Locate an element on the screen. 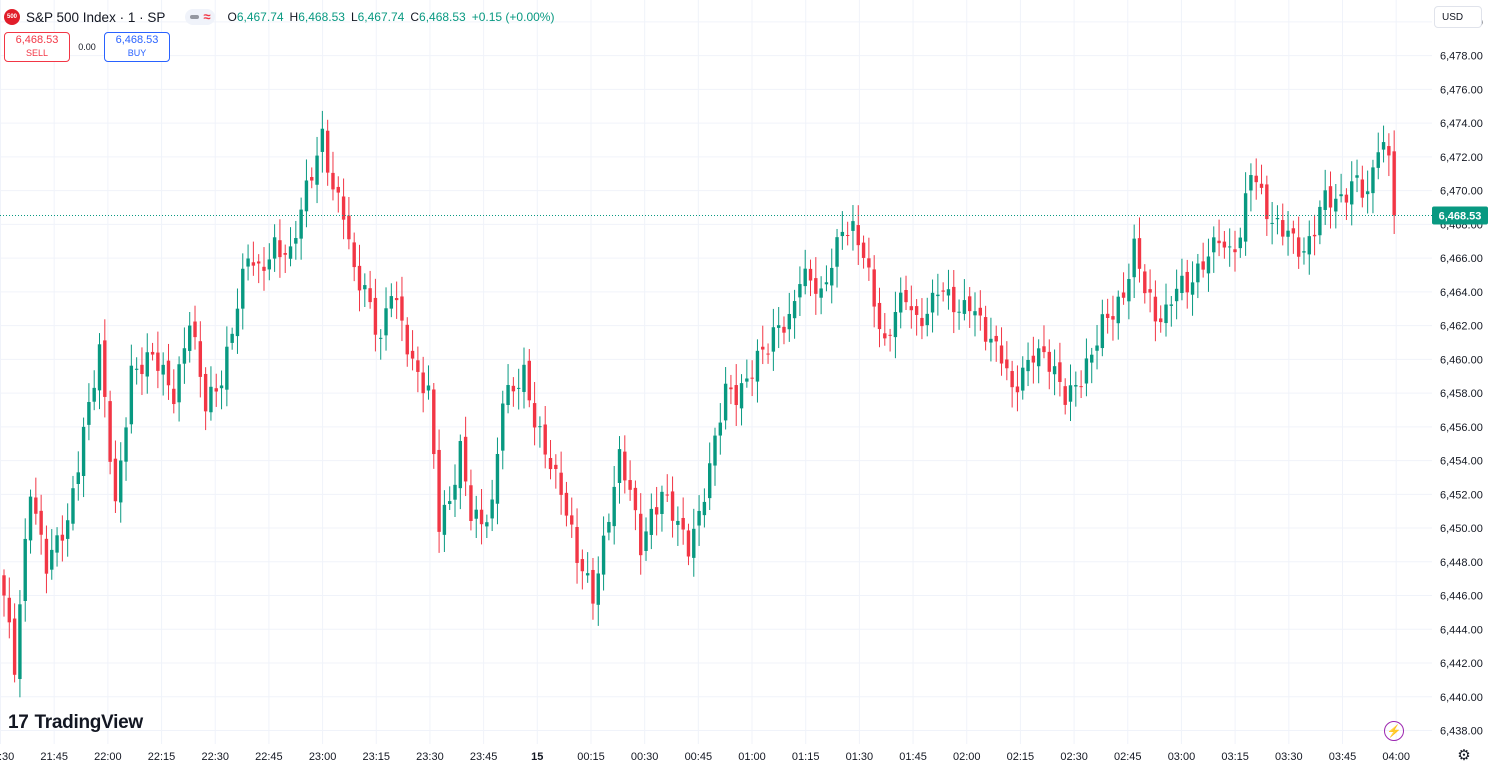 This screenshot has width=1488, height=768. buy-button: 6,468.53 BUY is located at coordinates (137, 47).